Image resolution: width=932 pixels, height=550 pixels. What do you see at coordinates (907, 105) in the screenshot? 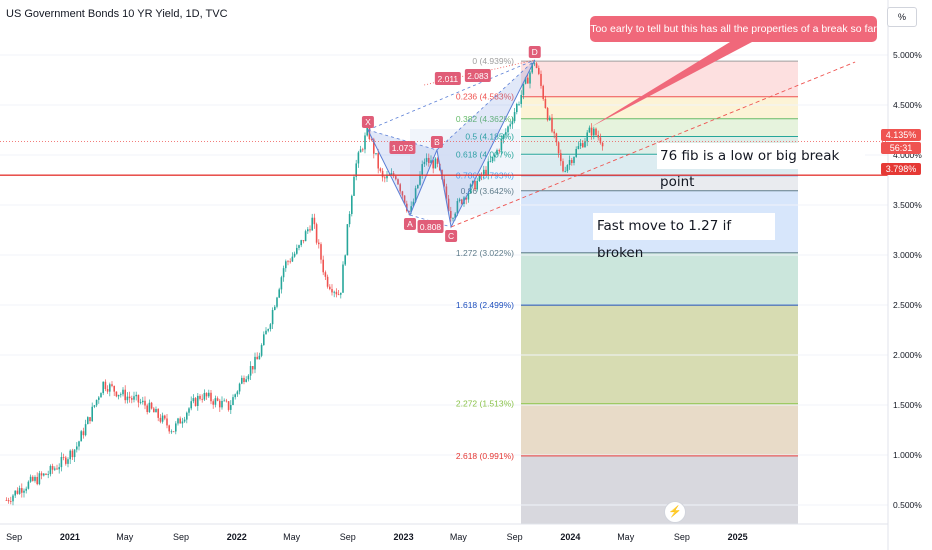
I see `y-tick-label: 4.500%` at bounding box center [907, 105].